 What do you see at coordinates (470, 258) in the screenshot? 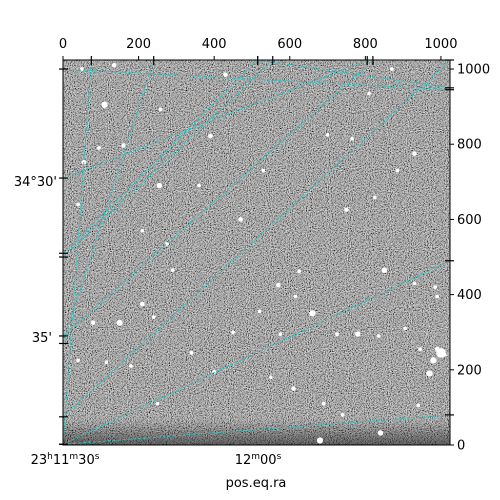
I see `pixel-y-axis-right: 0 200 400 600 800 1000` at bounding box center [470, 258].